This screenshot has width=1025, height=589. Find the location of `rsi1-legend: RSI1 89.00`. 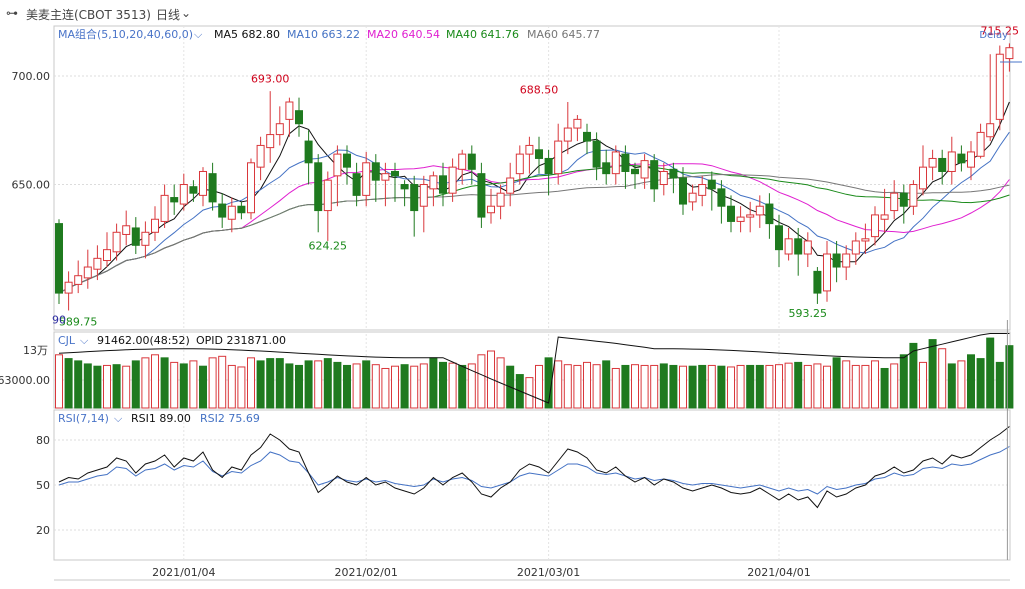

rsi1-legend: RSI1 89.00 is located at coordinates (161, 418).